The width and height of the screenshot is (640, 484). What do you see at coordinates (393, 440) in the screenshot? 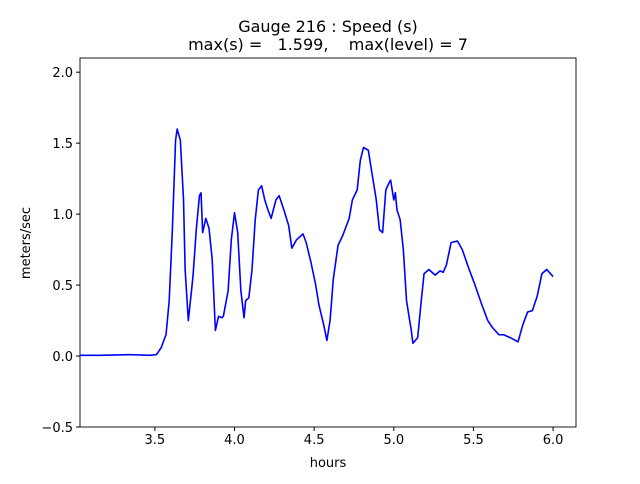
I see `x-tick-label: 5.0` at bounding box center [393, 440].